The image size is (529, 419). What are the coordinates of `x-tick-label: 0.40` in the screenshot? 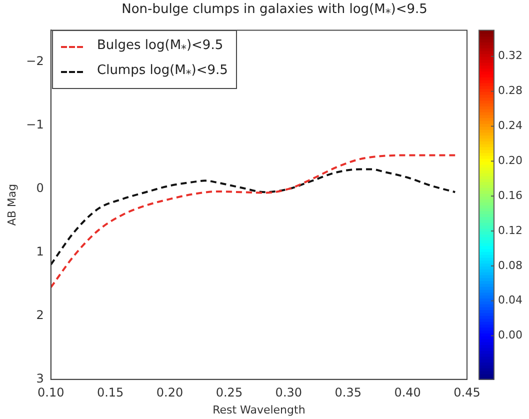 It's located at (407, 393).